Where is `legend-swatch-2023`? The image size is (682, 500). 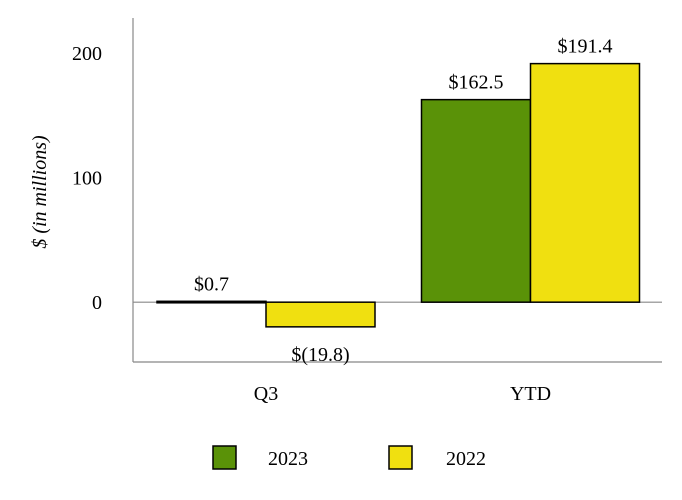 legend-swatch-2023 is located at coordinates (224, 457).